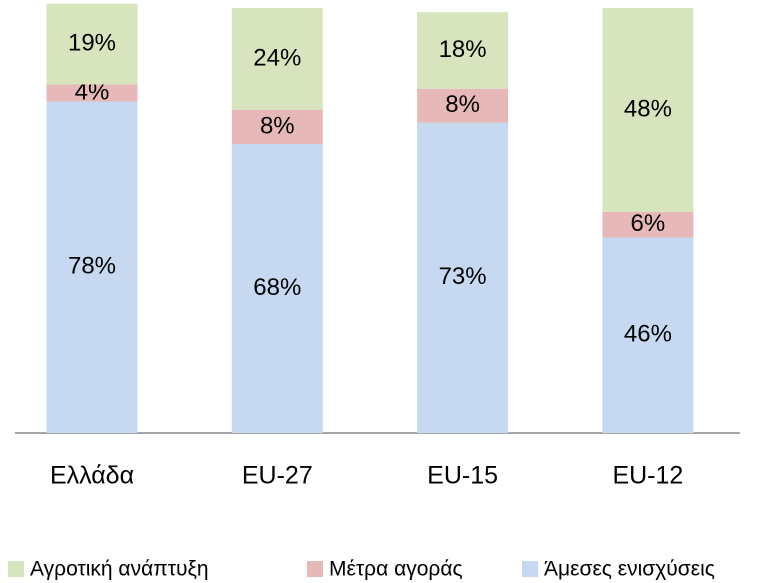 The width and height of the screenshot is (777, 583). I want to click on x-tick-label: EU-15, so click(462, 476).